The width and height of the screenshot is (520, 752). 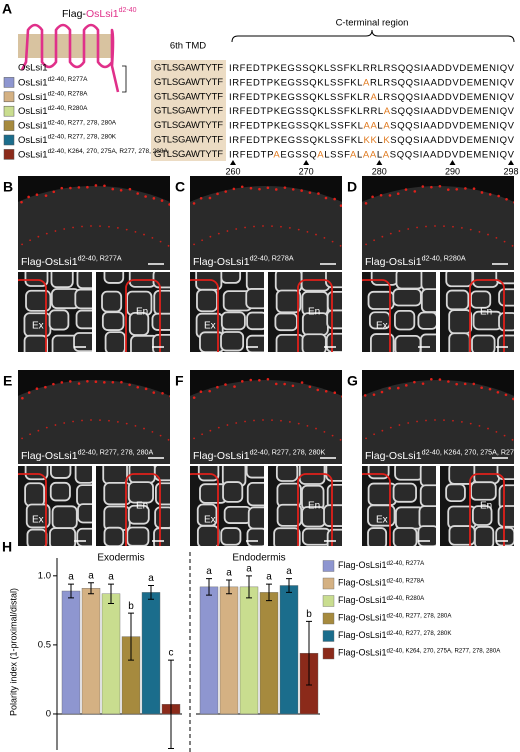 I want to click on legend-swatch, so click(x=328, y=601).